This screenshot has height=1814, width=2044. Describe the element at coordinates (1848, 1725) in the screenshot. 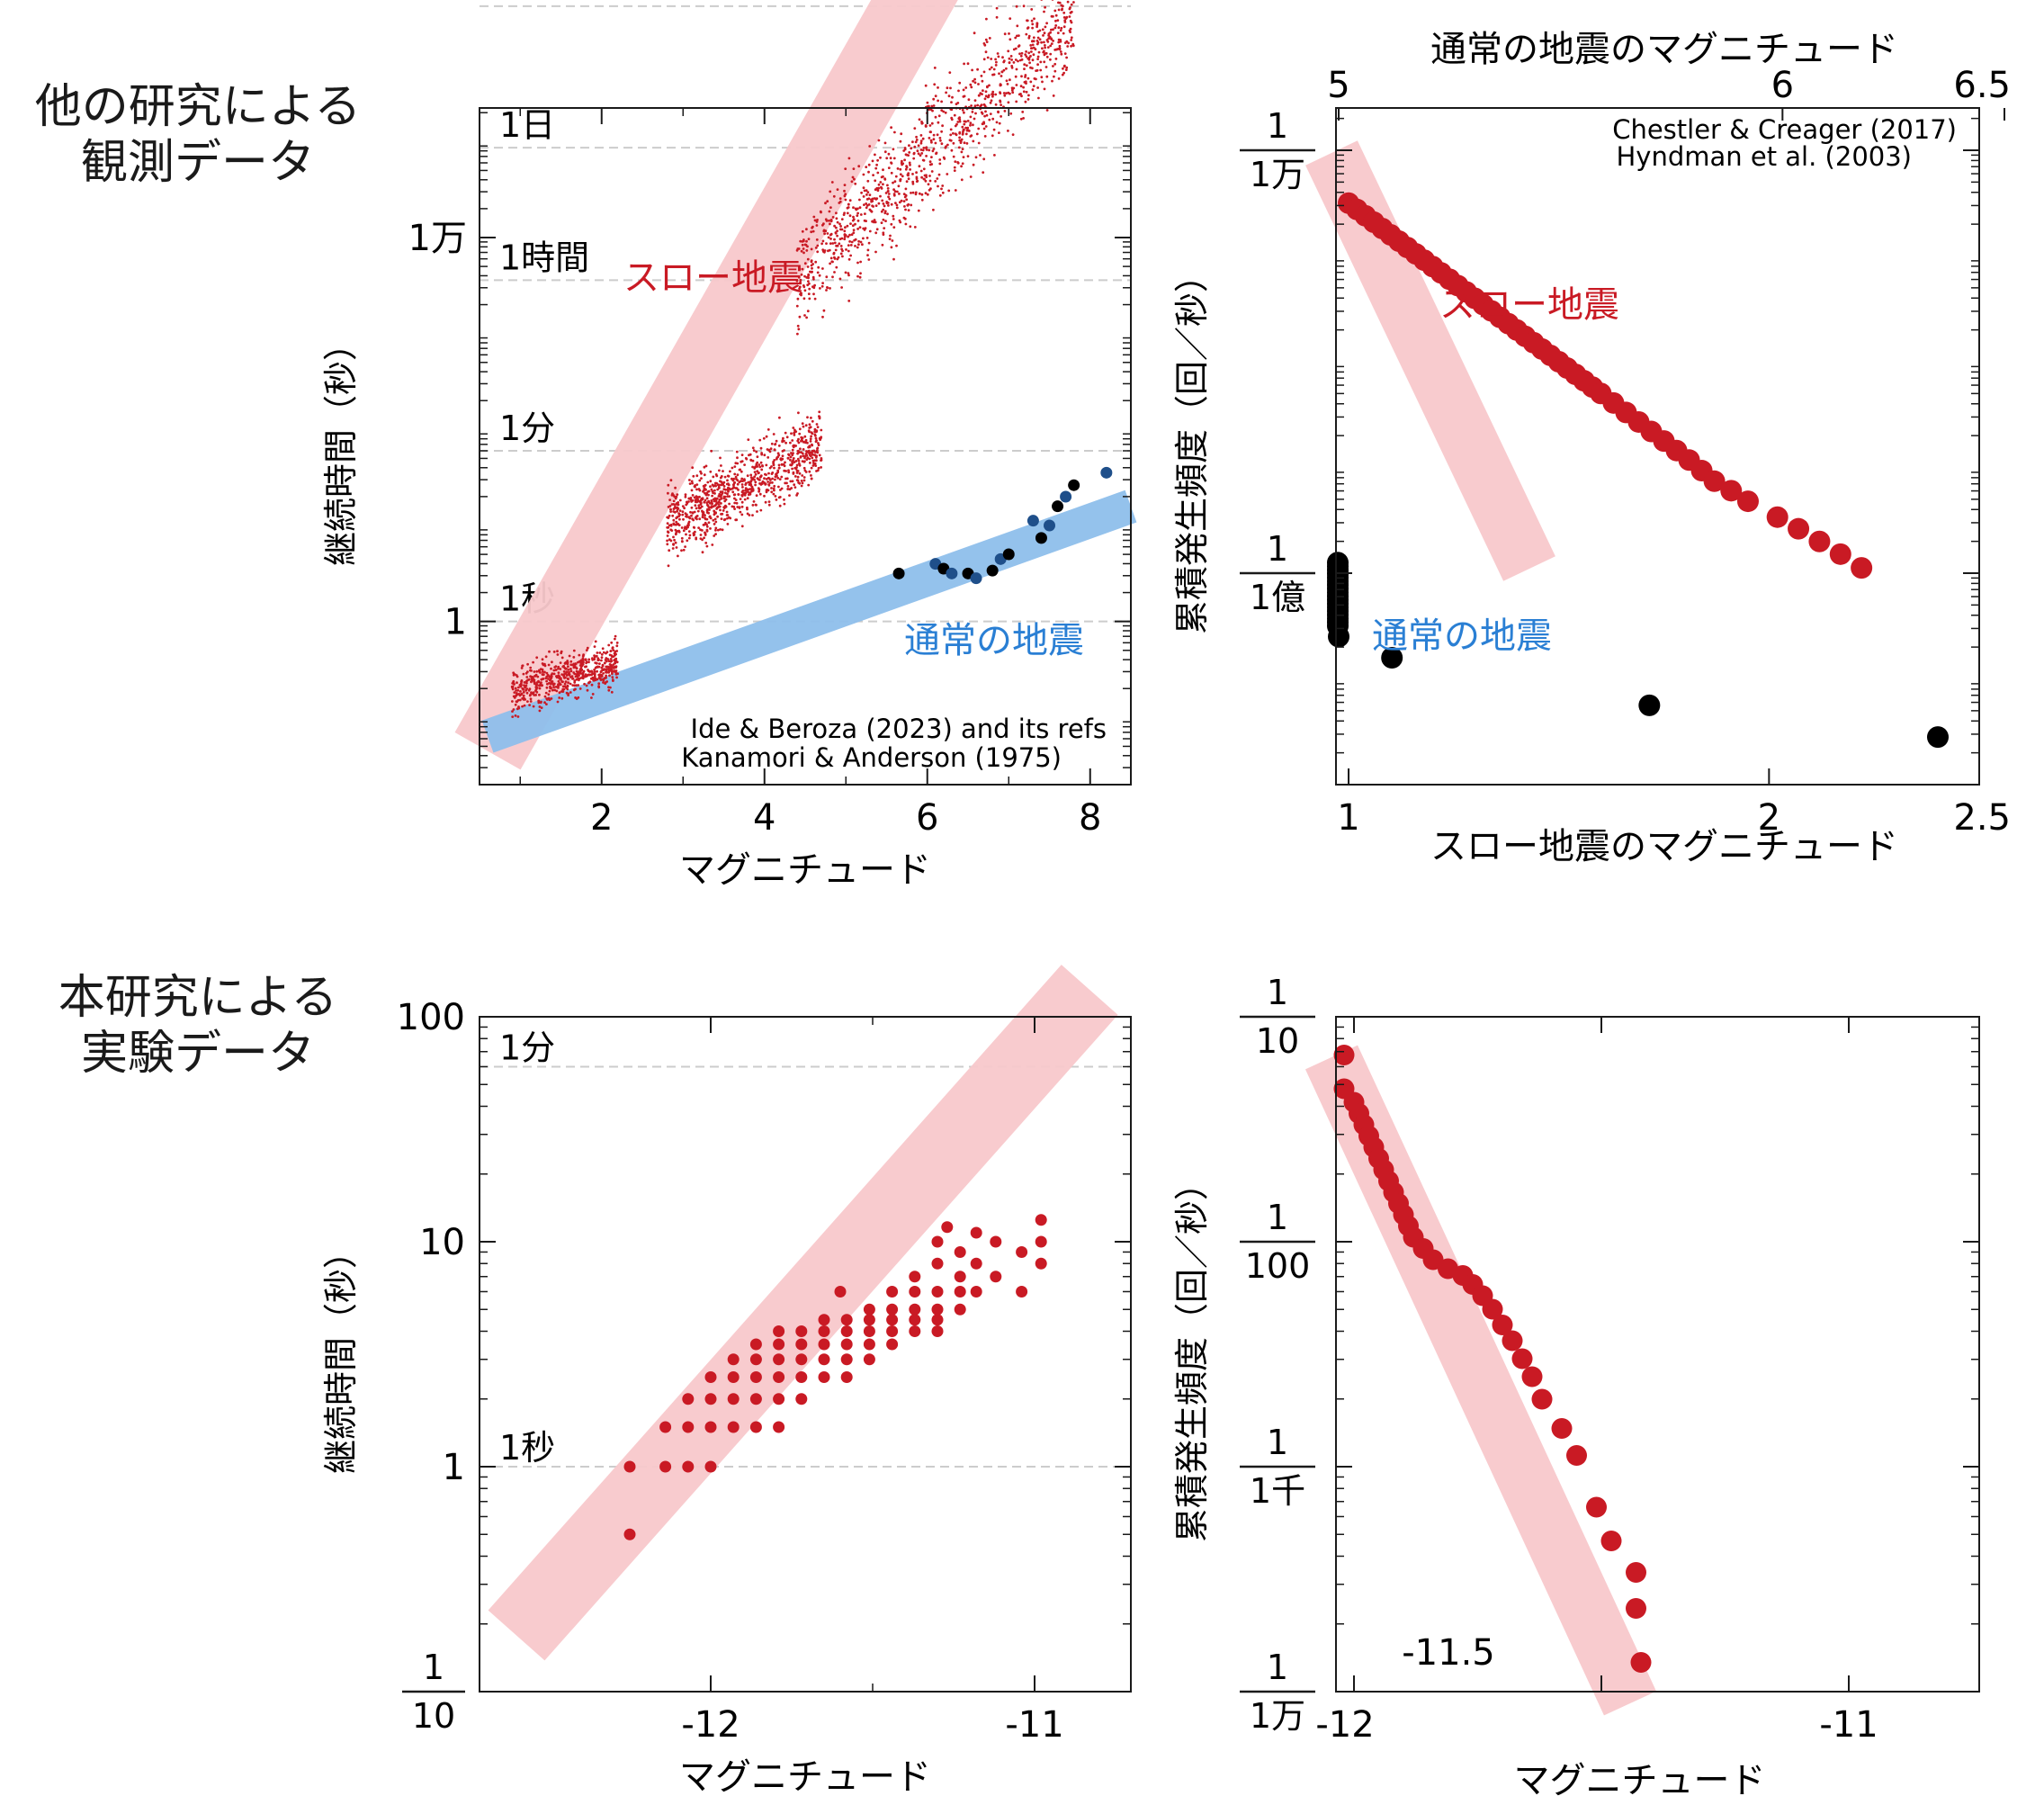

I see `x-tick-label: -11` at that location.